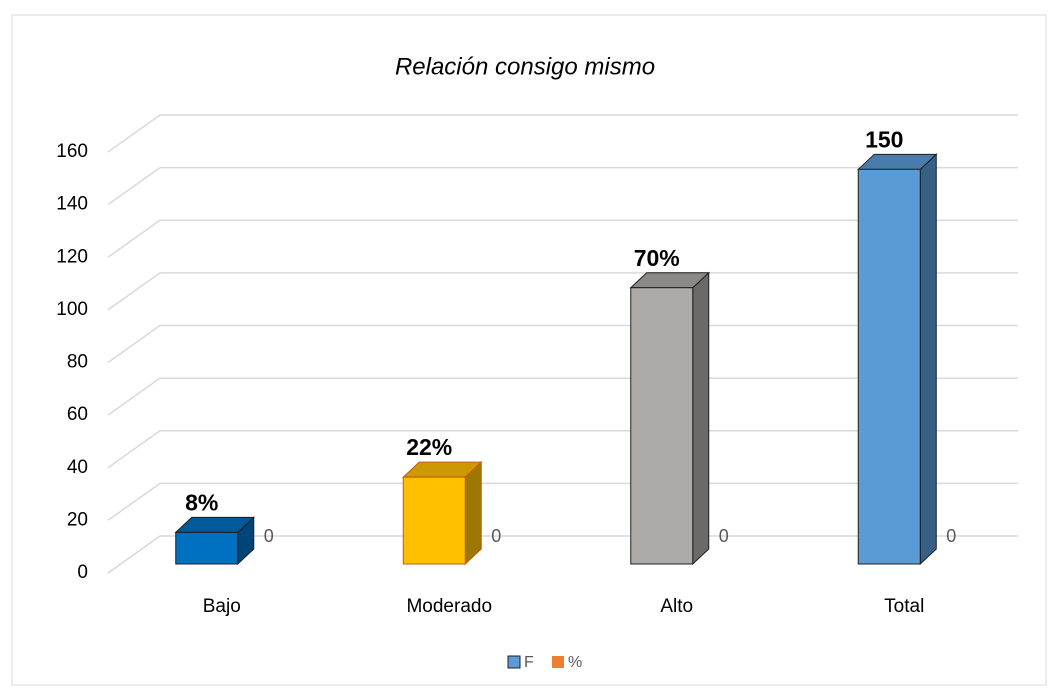 This screenshot has height=700, width=1059. Describe the element at coordinates (77, 519) in the screenshot. I see `y-tick-label: 20` at that location.